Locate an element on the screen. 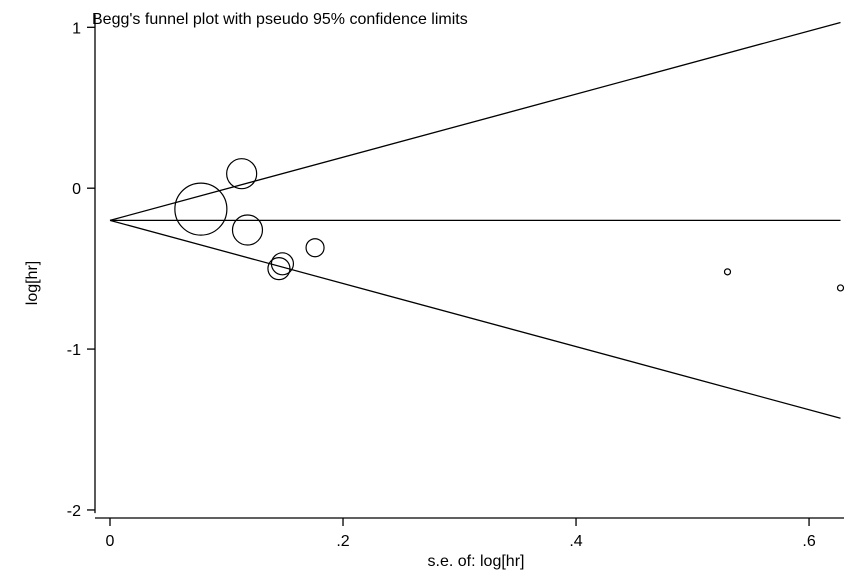 Image resolution: width=852 pixels, height=577 pixels. x-tick-label: .2 is located at coordinates (342, 541).